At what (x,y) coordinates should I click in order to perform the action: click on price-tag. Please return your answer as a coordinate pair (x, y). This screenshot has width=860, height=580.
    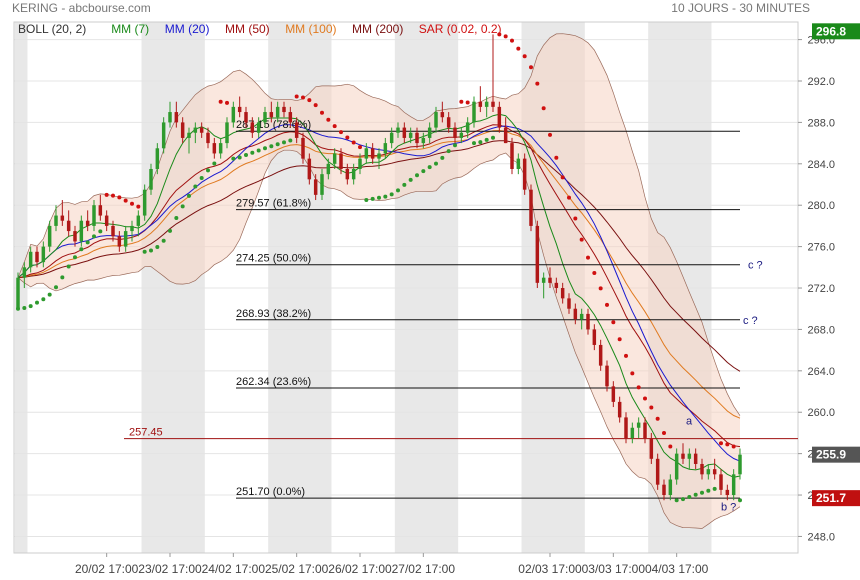
    Looking at the image, I should click on (836, 31).